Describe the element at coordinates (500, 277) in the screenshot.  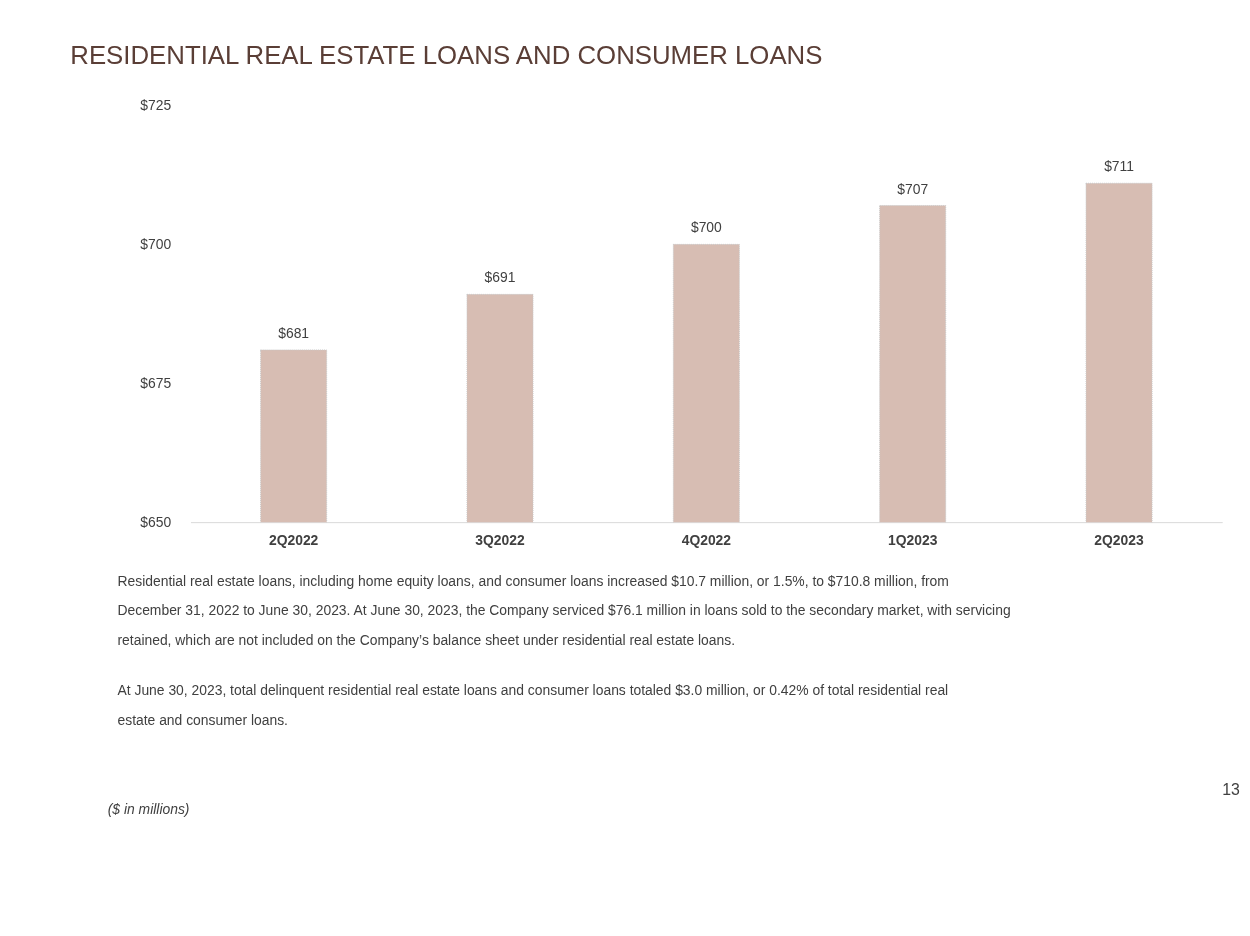
I see `data-label: $691` at that location.